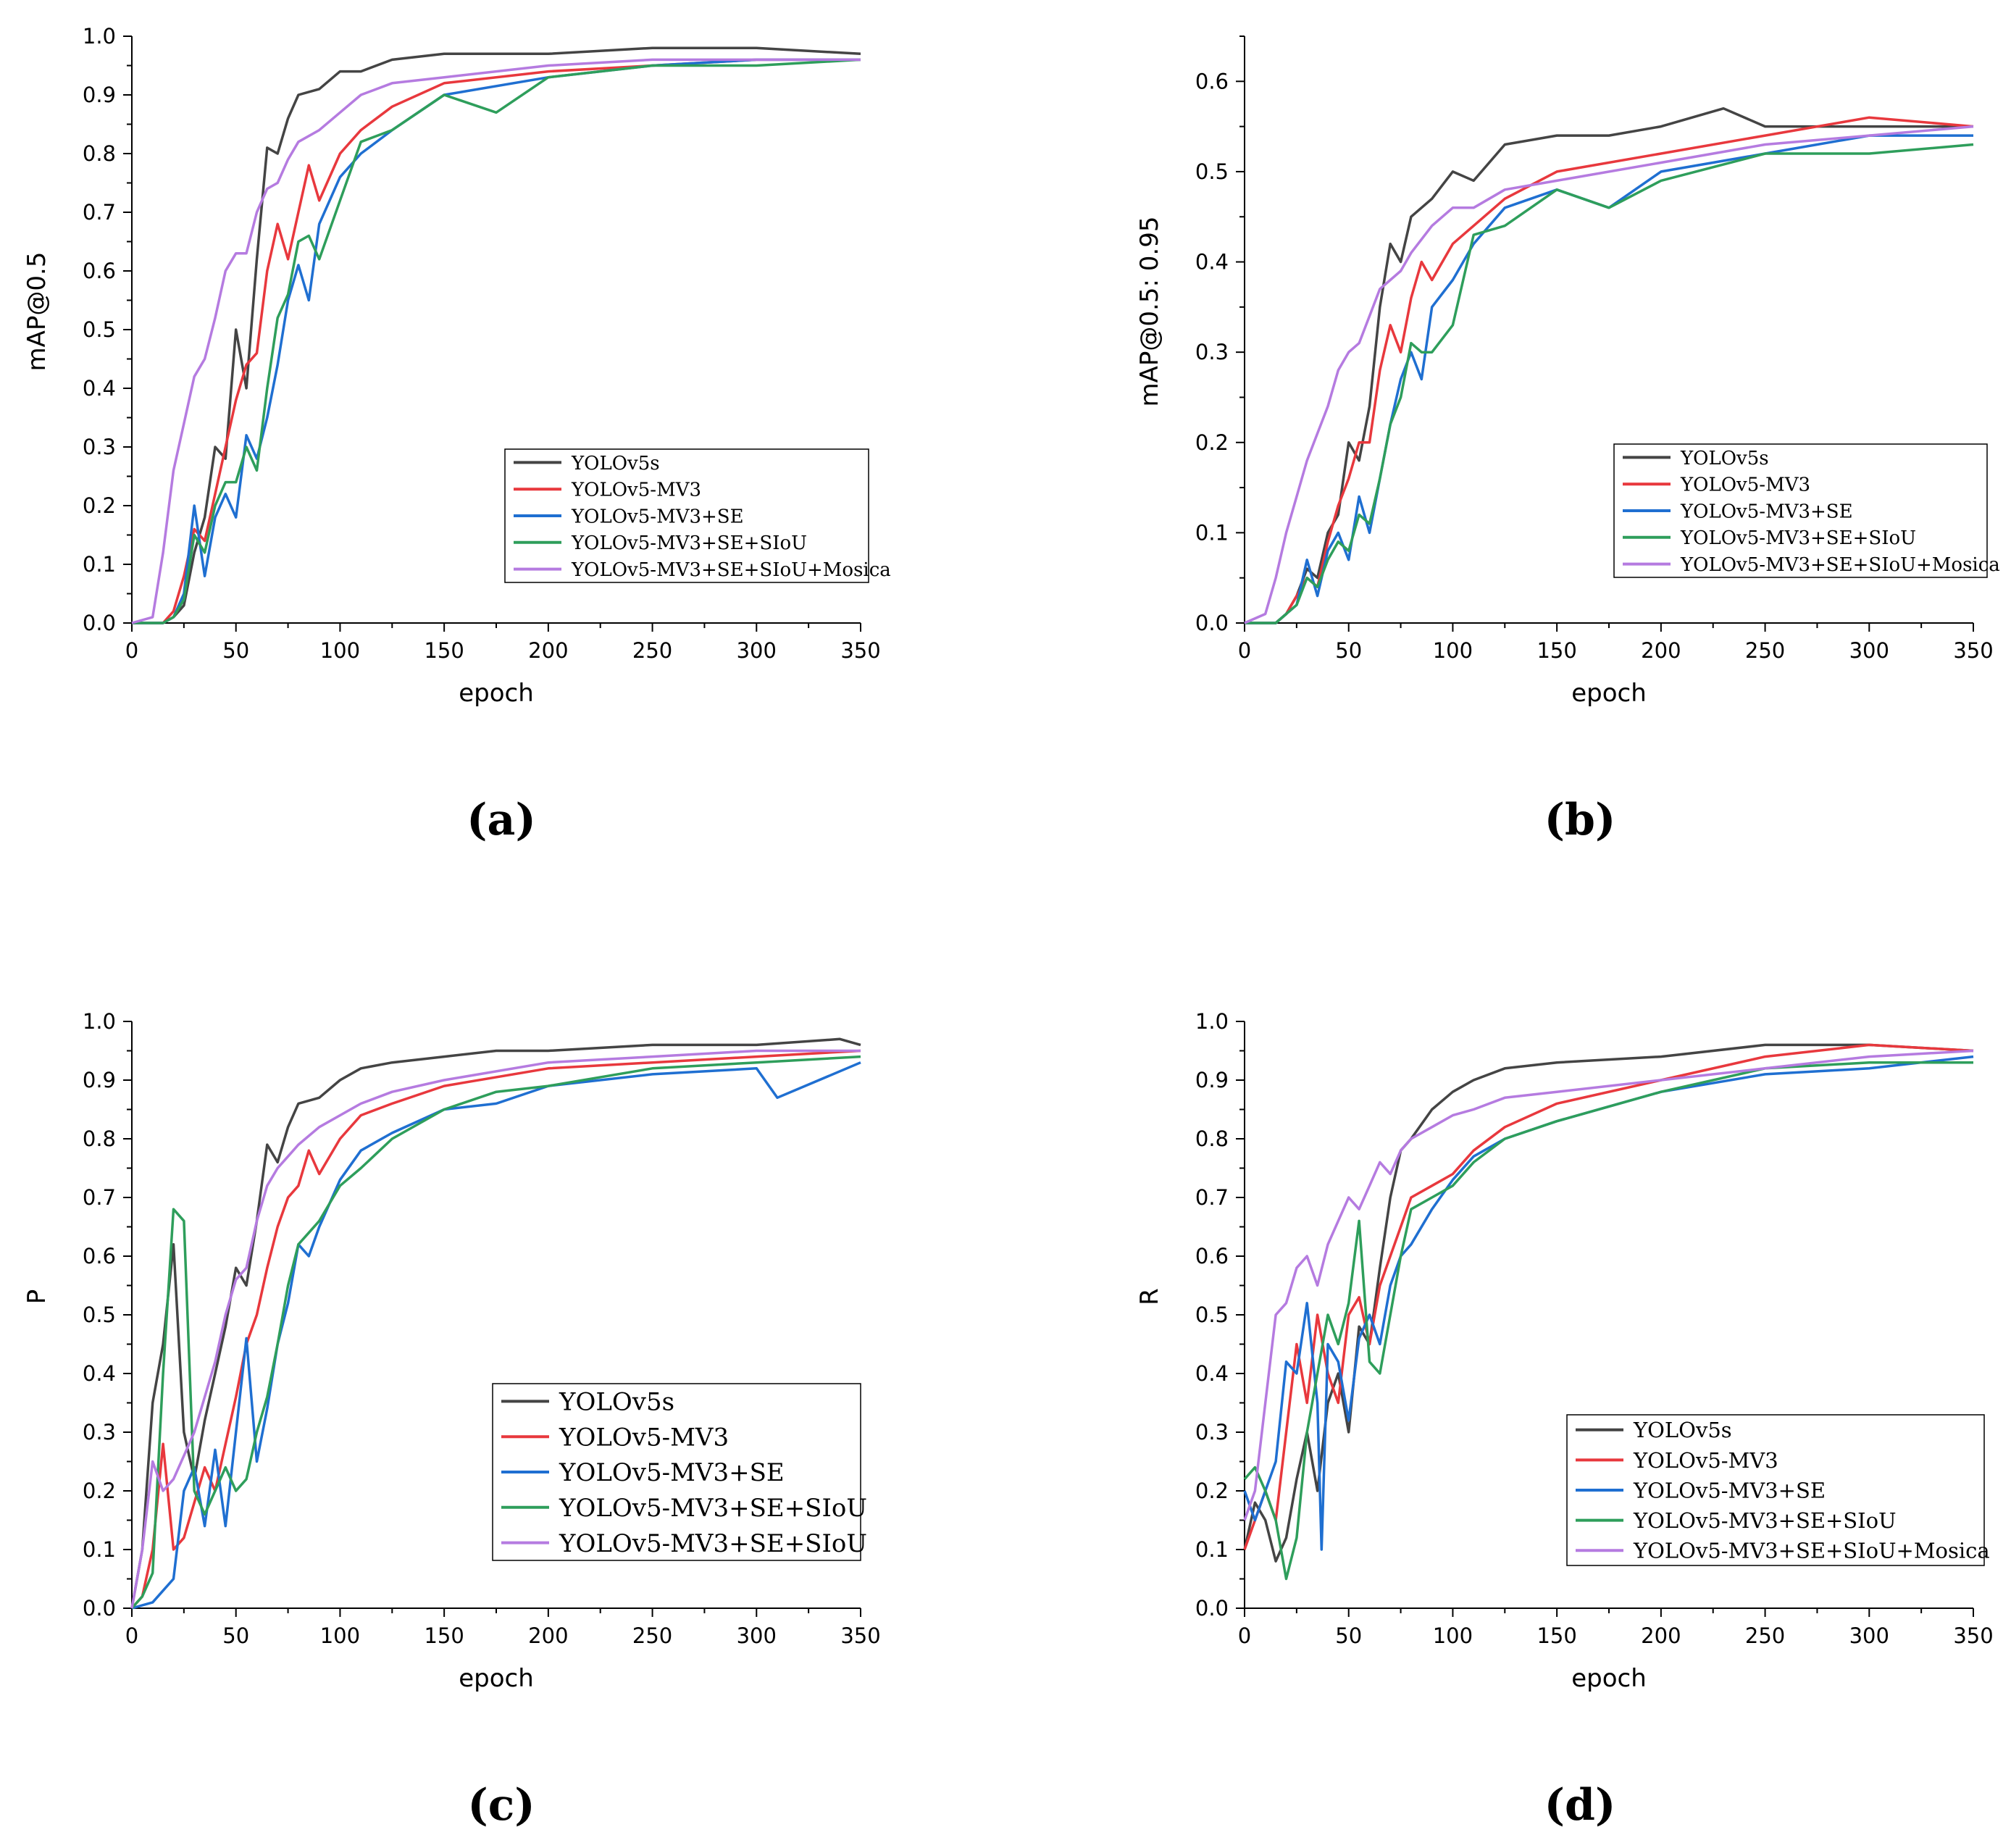  I want to click on panel-b-legend, so click(1800, 510).